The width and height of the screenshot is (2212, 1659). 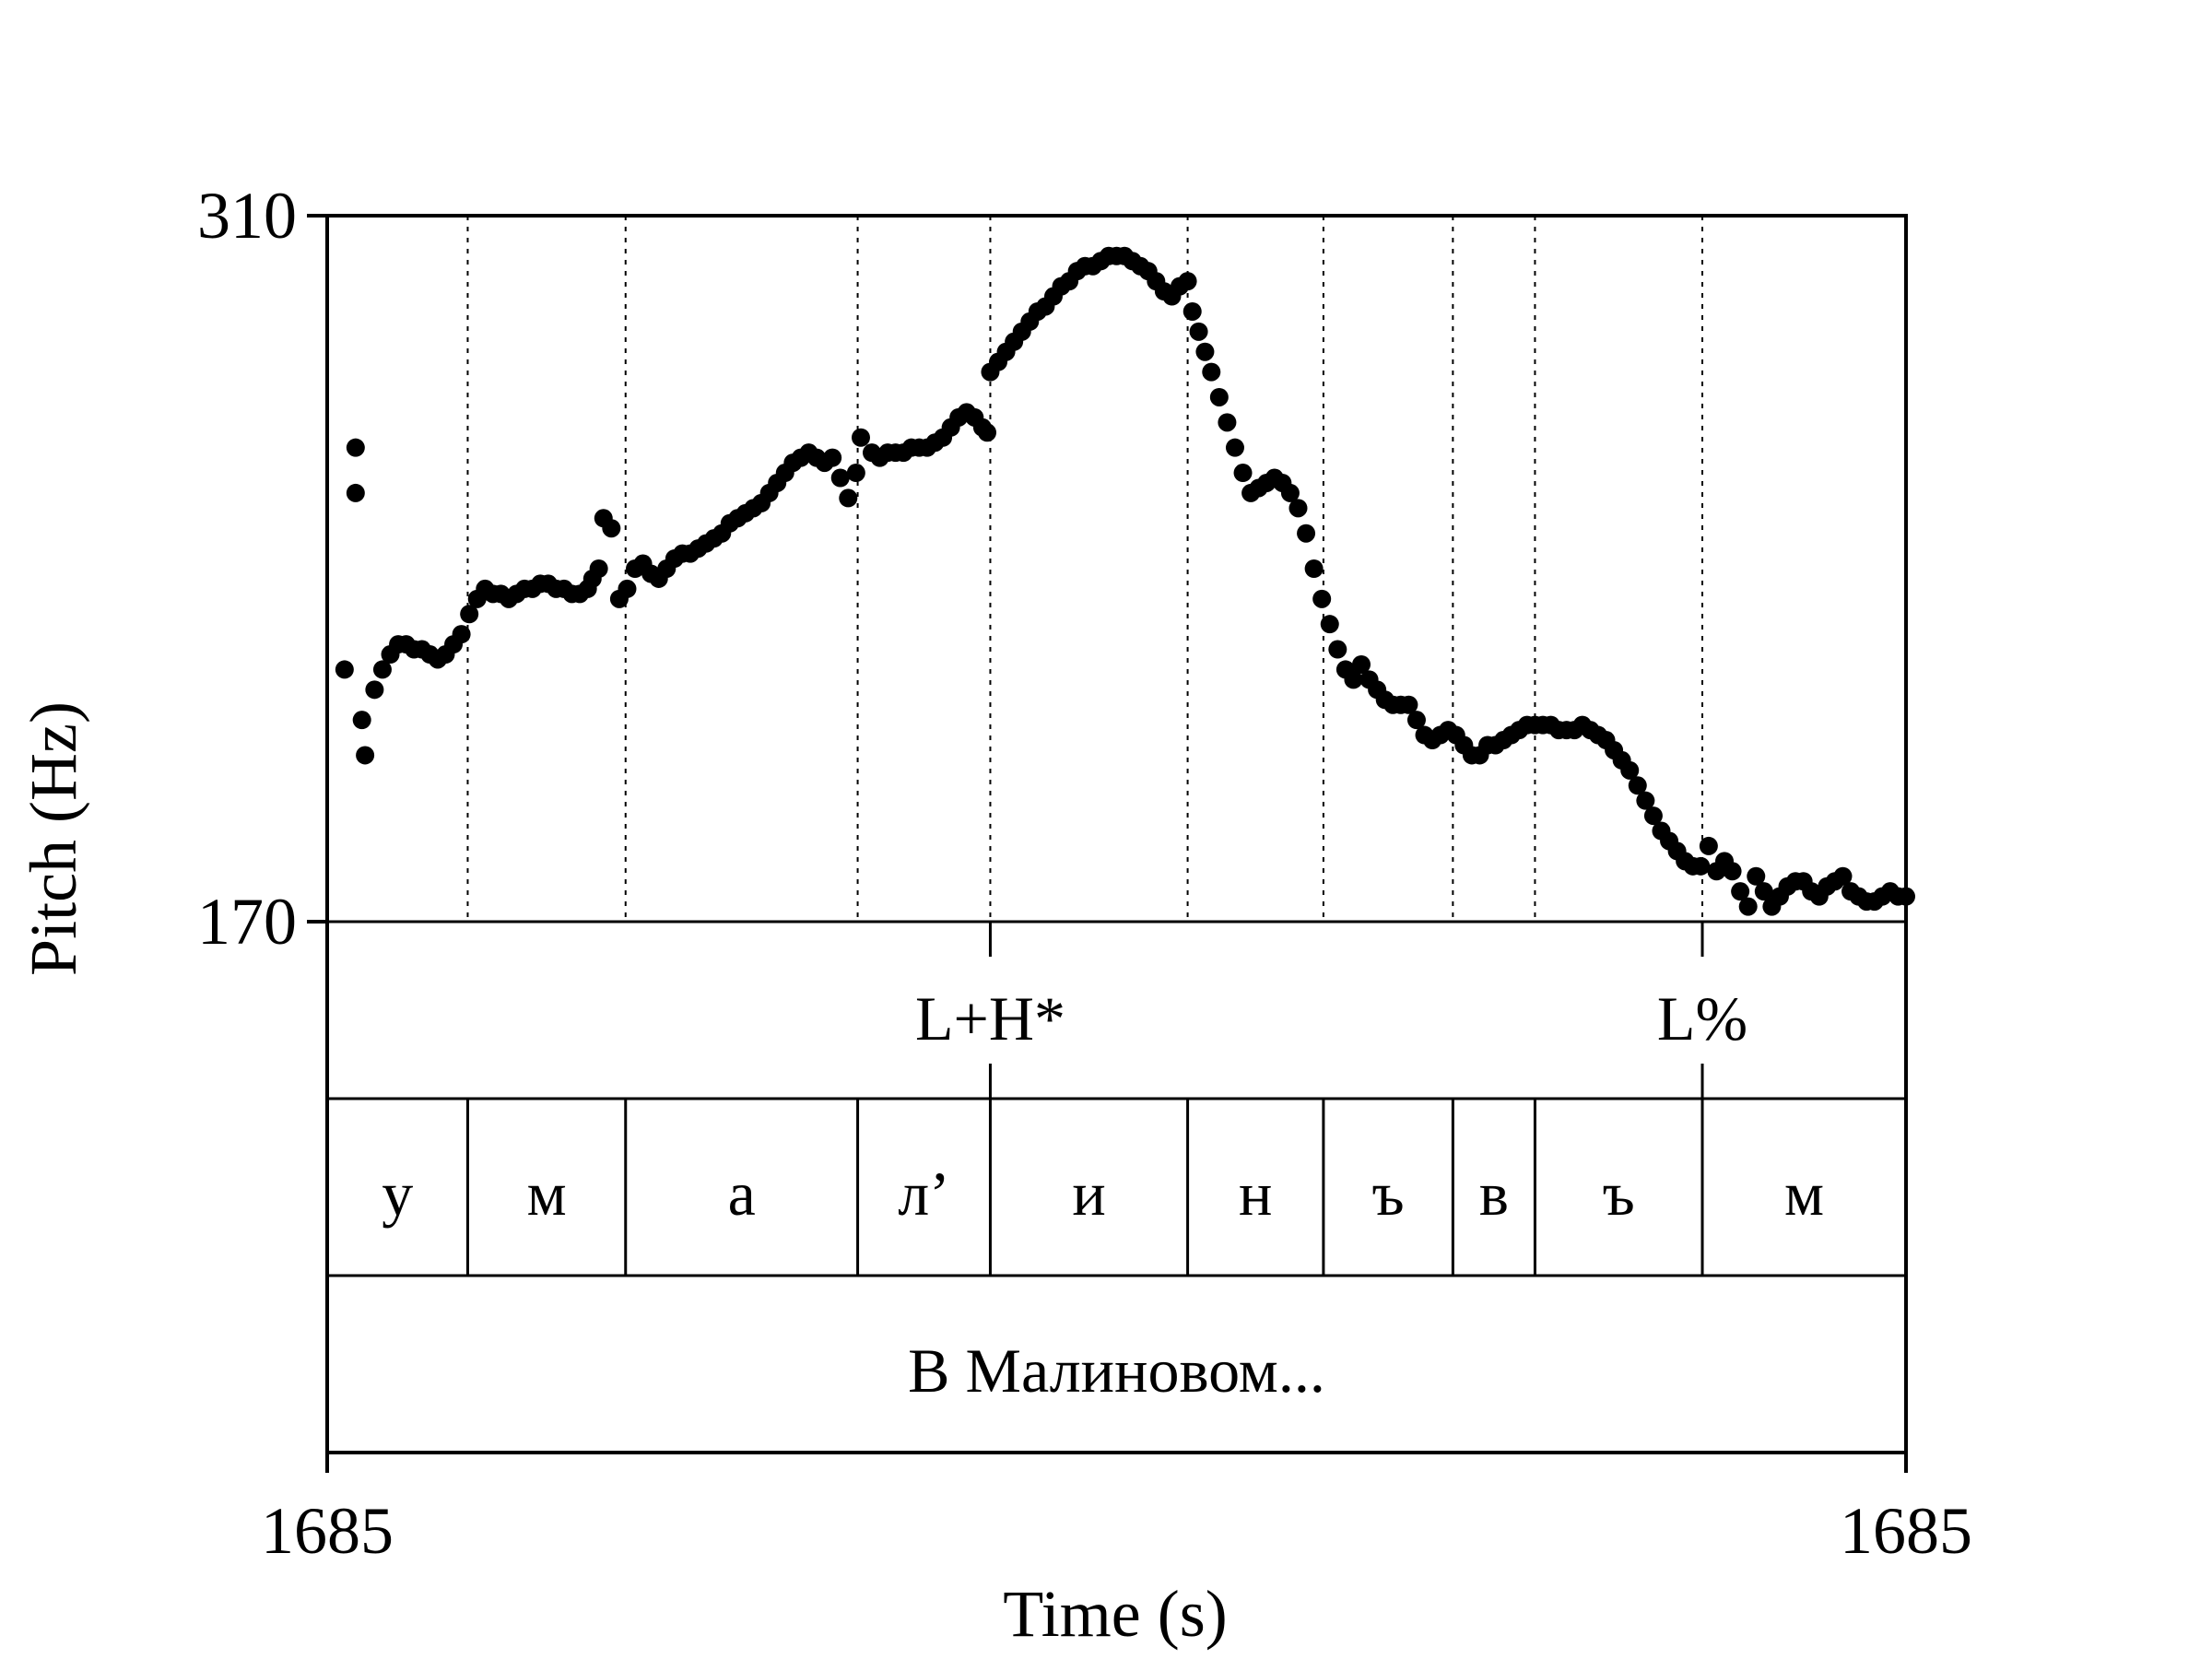 What do you see at coordinates (1906, 1531) in the screenshot?
I see `x-tick-label-end: 1685` at bounding box center [1906, 1531].